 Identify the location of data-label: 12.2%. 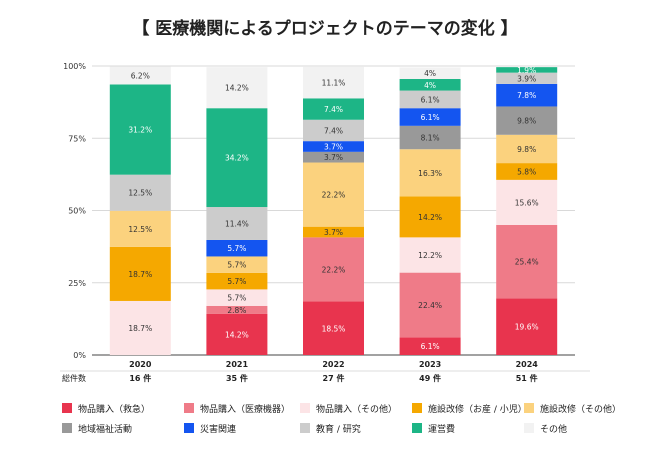
(430, 255).